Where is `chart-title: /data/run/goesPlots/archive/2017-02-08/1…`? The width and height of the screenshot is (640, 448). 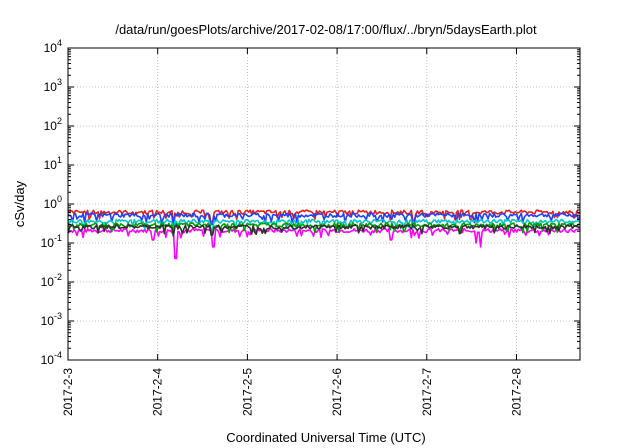
chart-title: /data/run/goesPlots/archive/2017-02-08/1… is located at coordinates (326, 29).